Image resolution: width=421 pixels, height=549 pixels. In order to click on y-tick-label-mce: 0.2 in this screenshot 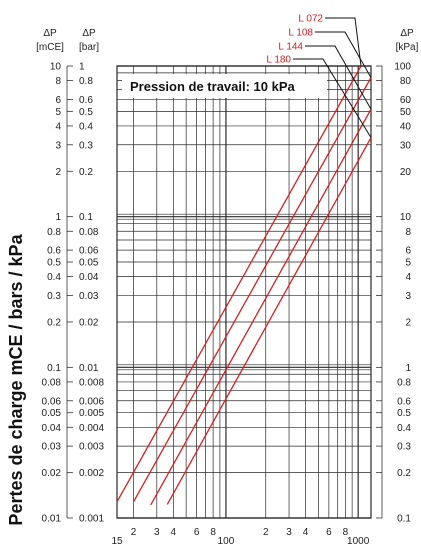, I will do `click(54, 322)`.